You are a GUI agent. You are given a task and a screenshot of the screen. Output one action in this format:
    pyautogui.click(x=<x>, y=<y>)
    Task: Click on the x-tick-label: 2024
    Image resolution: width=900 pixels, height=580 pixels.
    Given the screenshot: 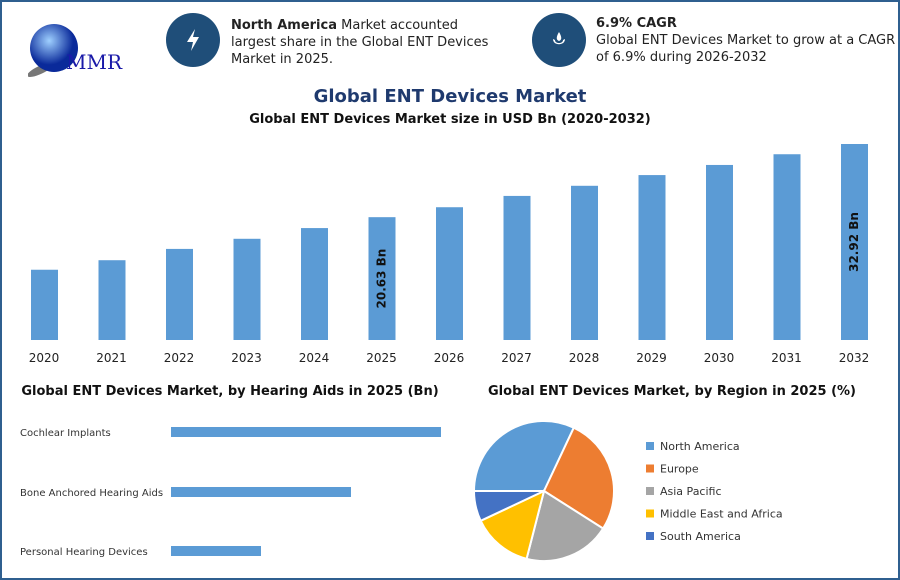 What is the action you would take?
    pyautogui.click(x=314, y=358)
    